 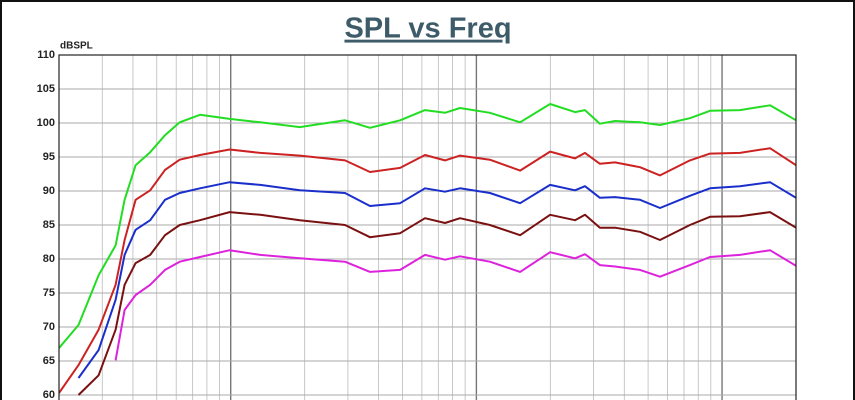 I want to click on y-tick-label: 60, so click(x=49, y=394).